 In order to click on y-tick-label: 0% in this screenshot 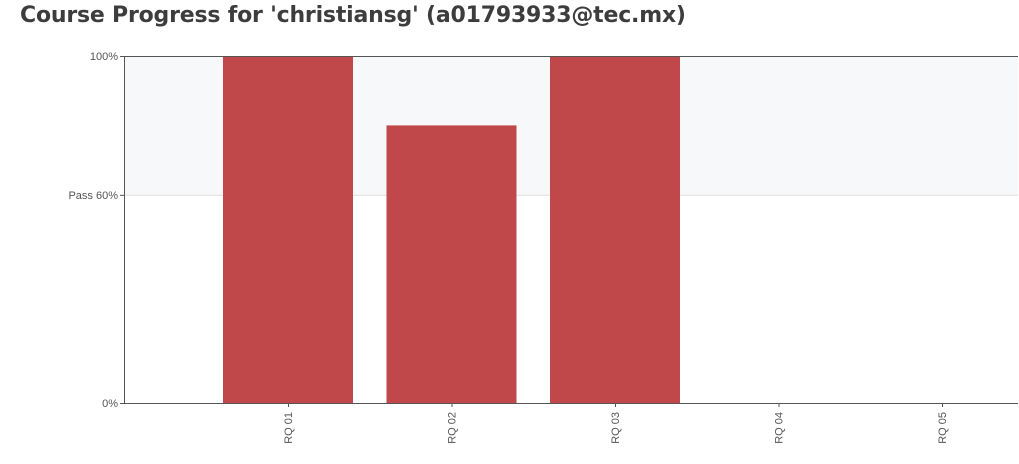, I will do `click(110, 404)`.